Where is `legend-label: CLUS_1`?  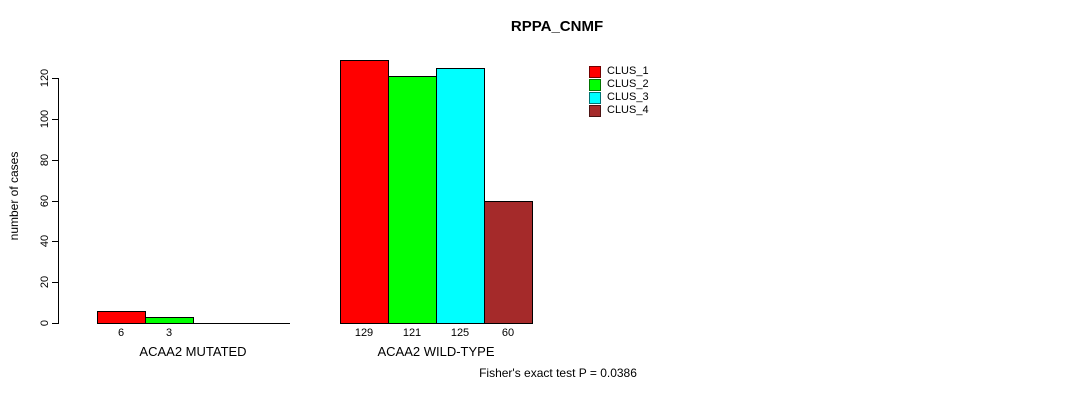
legend-label: CLUS_1 is located at coordinates (628, 71).